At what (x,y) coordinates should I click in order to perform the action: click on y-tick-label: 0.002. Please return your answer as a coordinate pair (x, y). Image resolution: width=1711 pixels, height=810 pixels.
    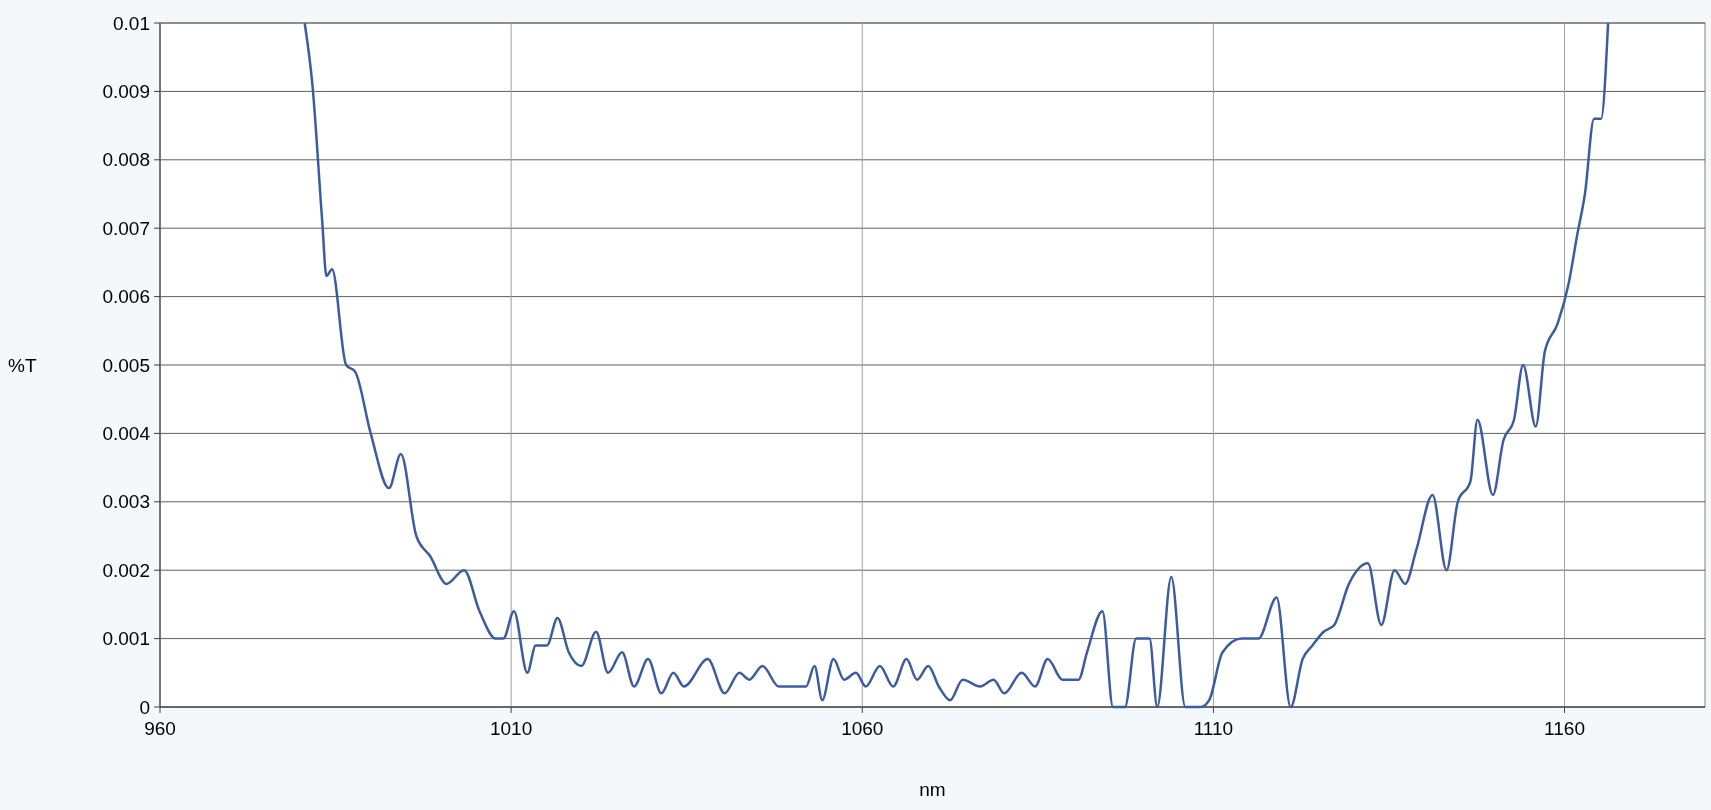
    Looking at the image, I should click on (126, 570).